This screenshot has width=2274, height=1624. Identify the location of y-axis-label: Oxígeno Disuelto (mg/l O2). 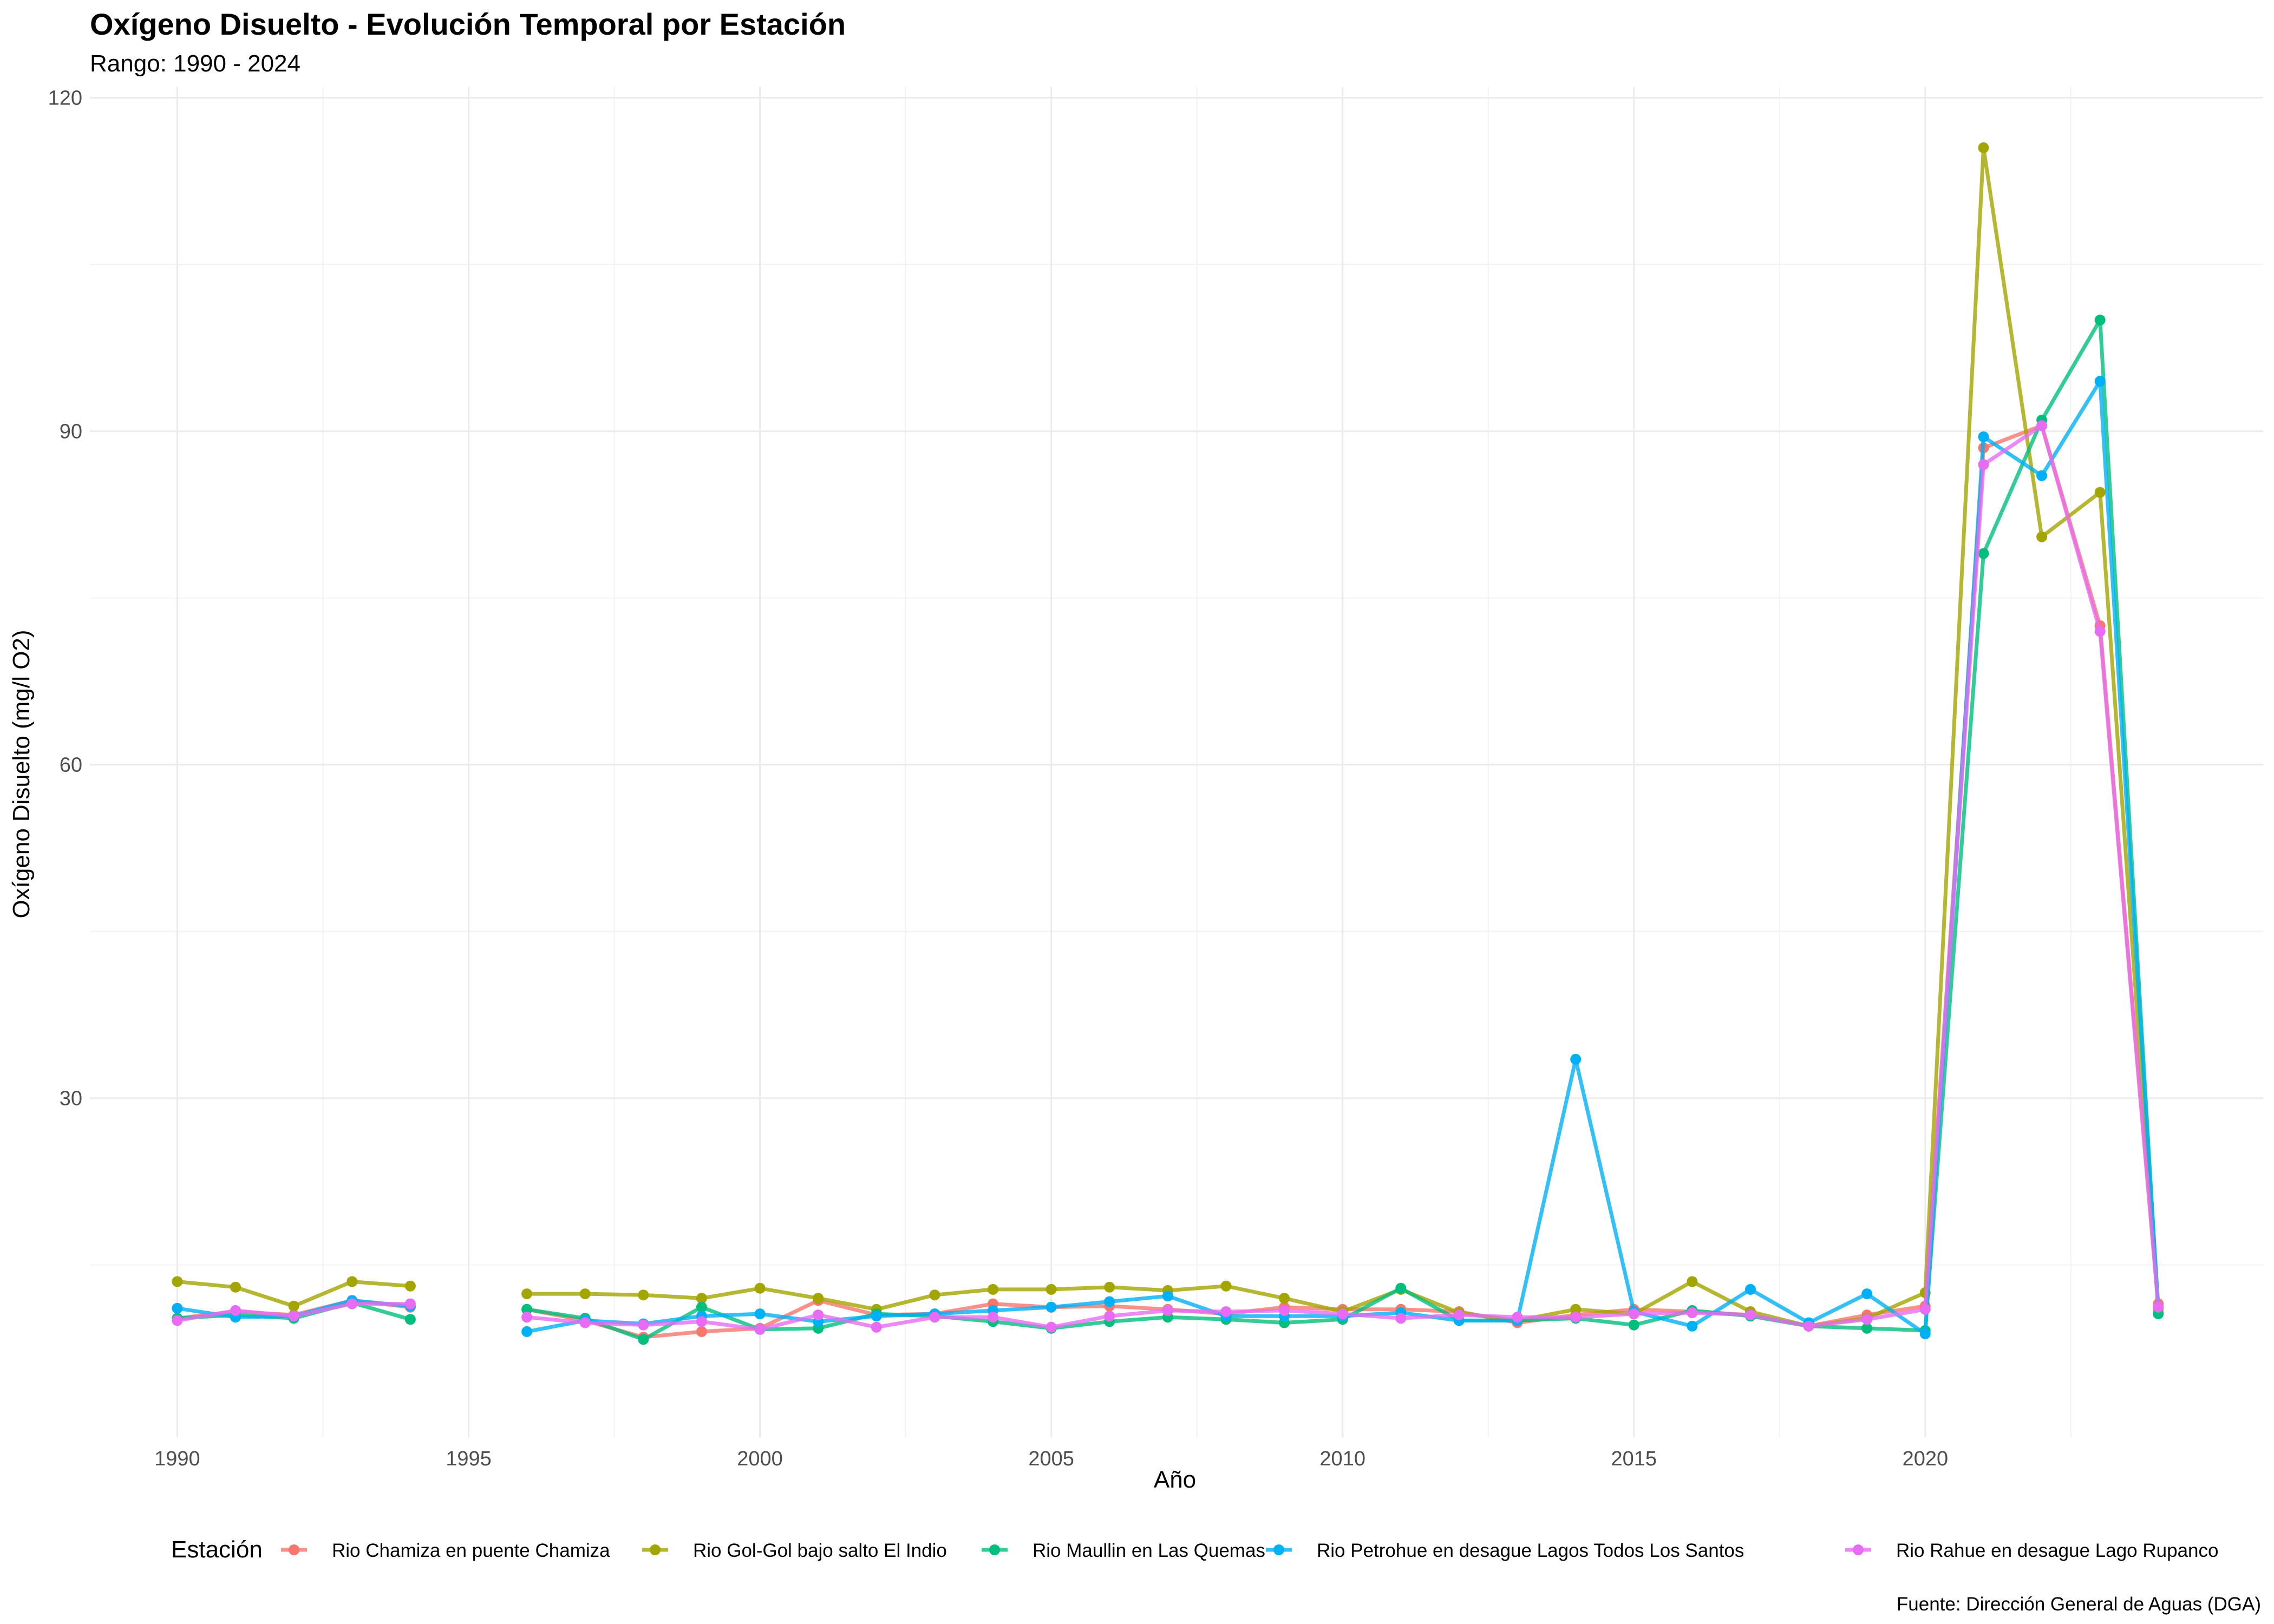
(21, 774).